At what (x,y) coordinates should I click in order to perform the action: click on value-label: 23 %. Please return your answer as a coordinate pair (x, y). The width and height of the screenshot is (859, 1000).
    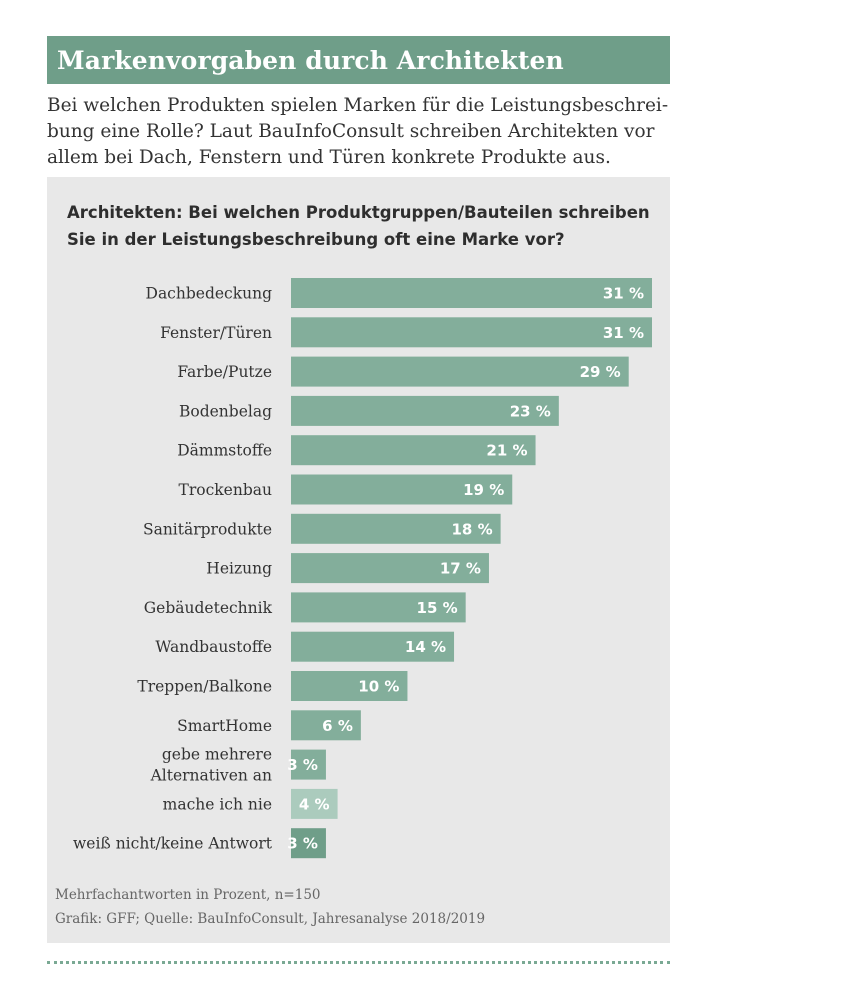
    Looking at the image, I should click on (530, 411).